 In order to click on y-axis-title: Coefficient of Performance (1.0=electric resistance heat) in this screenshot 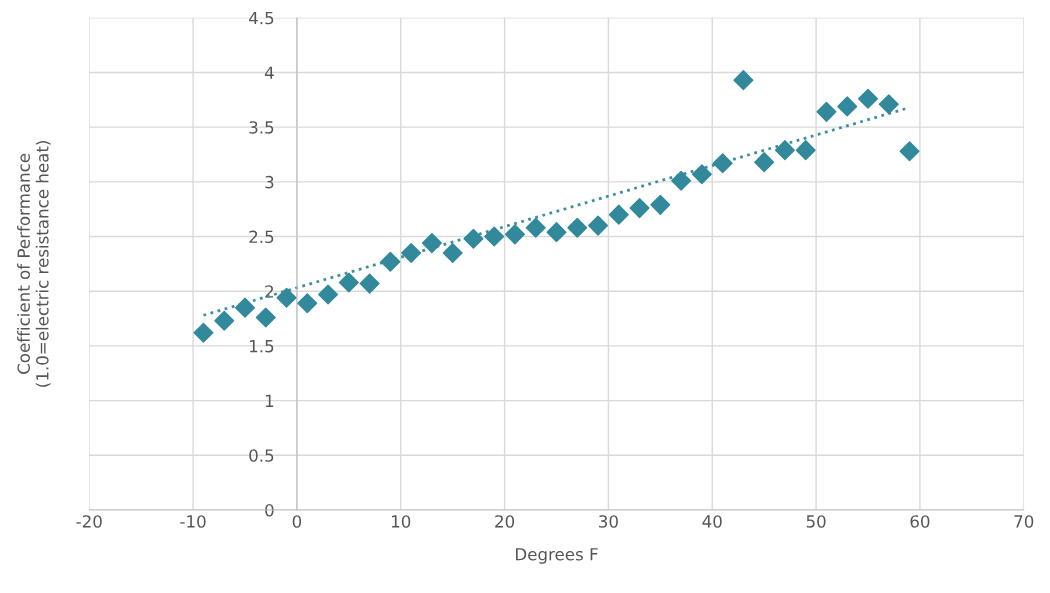, I will do `click(34, 264)`.